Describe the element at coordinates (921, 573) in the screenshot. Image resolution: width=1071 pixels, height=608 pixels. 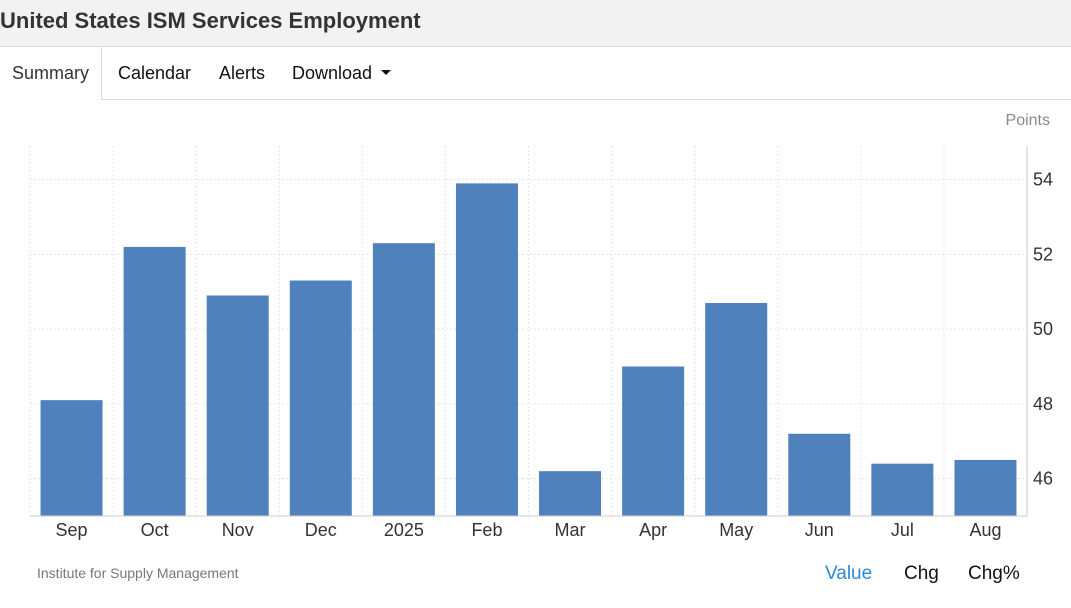
I see `chg-toggle: Chg` at that location.